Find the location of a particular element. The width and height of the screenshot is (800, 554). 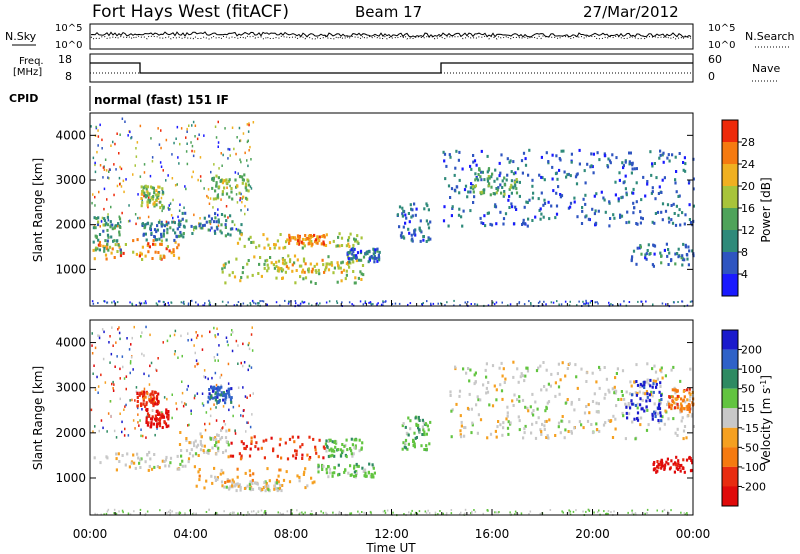

freq-label-1: Freq. is located at coordinates (31, 61).